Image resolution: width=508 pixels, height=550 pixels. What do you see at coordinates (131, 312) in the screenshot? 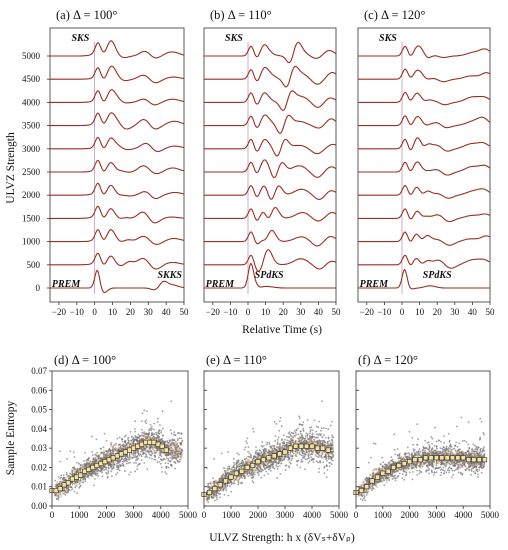
I see `x-tick-label: 20` at bounding box center [131, 312].